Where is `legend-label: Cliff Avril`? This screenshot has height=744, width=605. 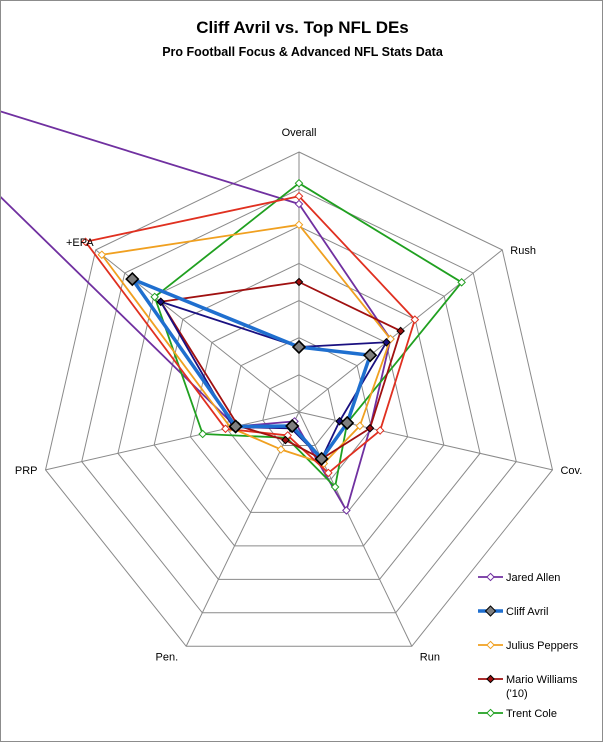
legend-label: Cliff Avril is located at coordinates (527, 612).